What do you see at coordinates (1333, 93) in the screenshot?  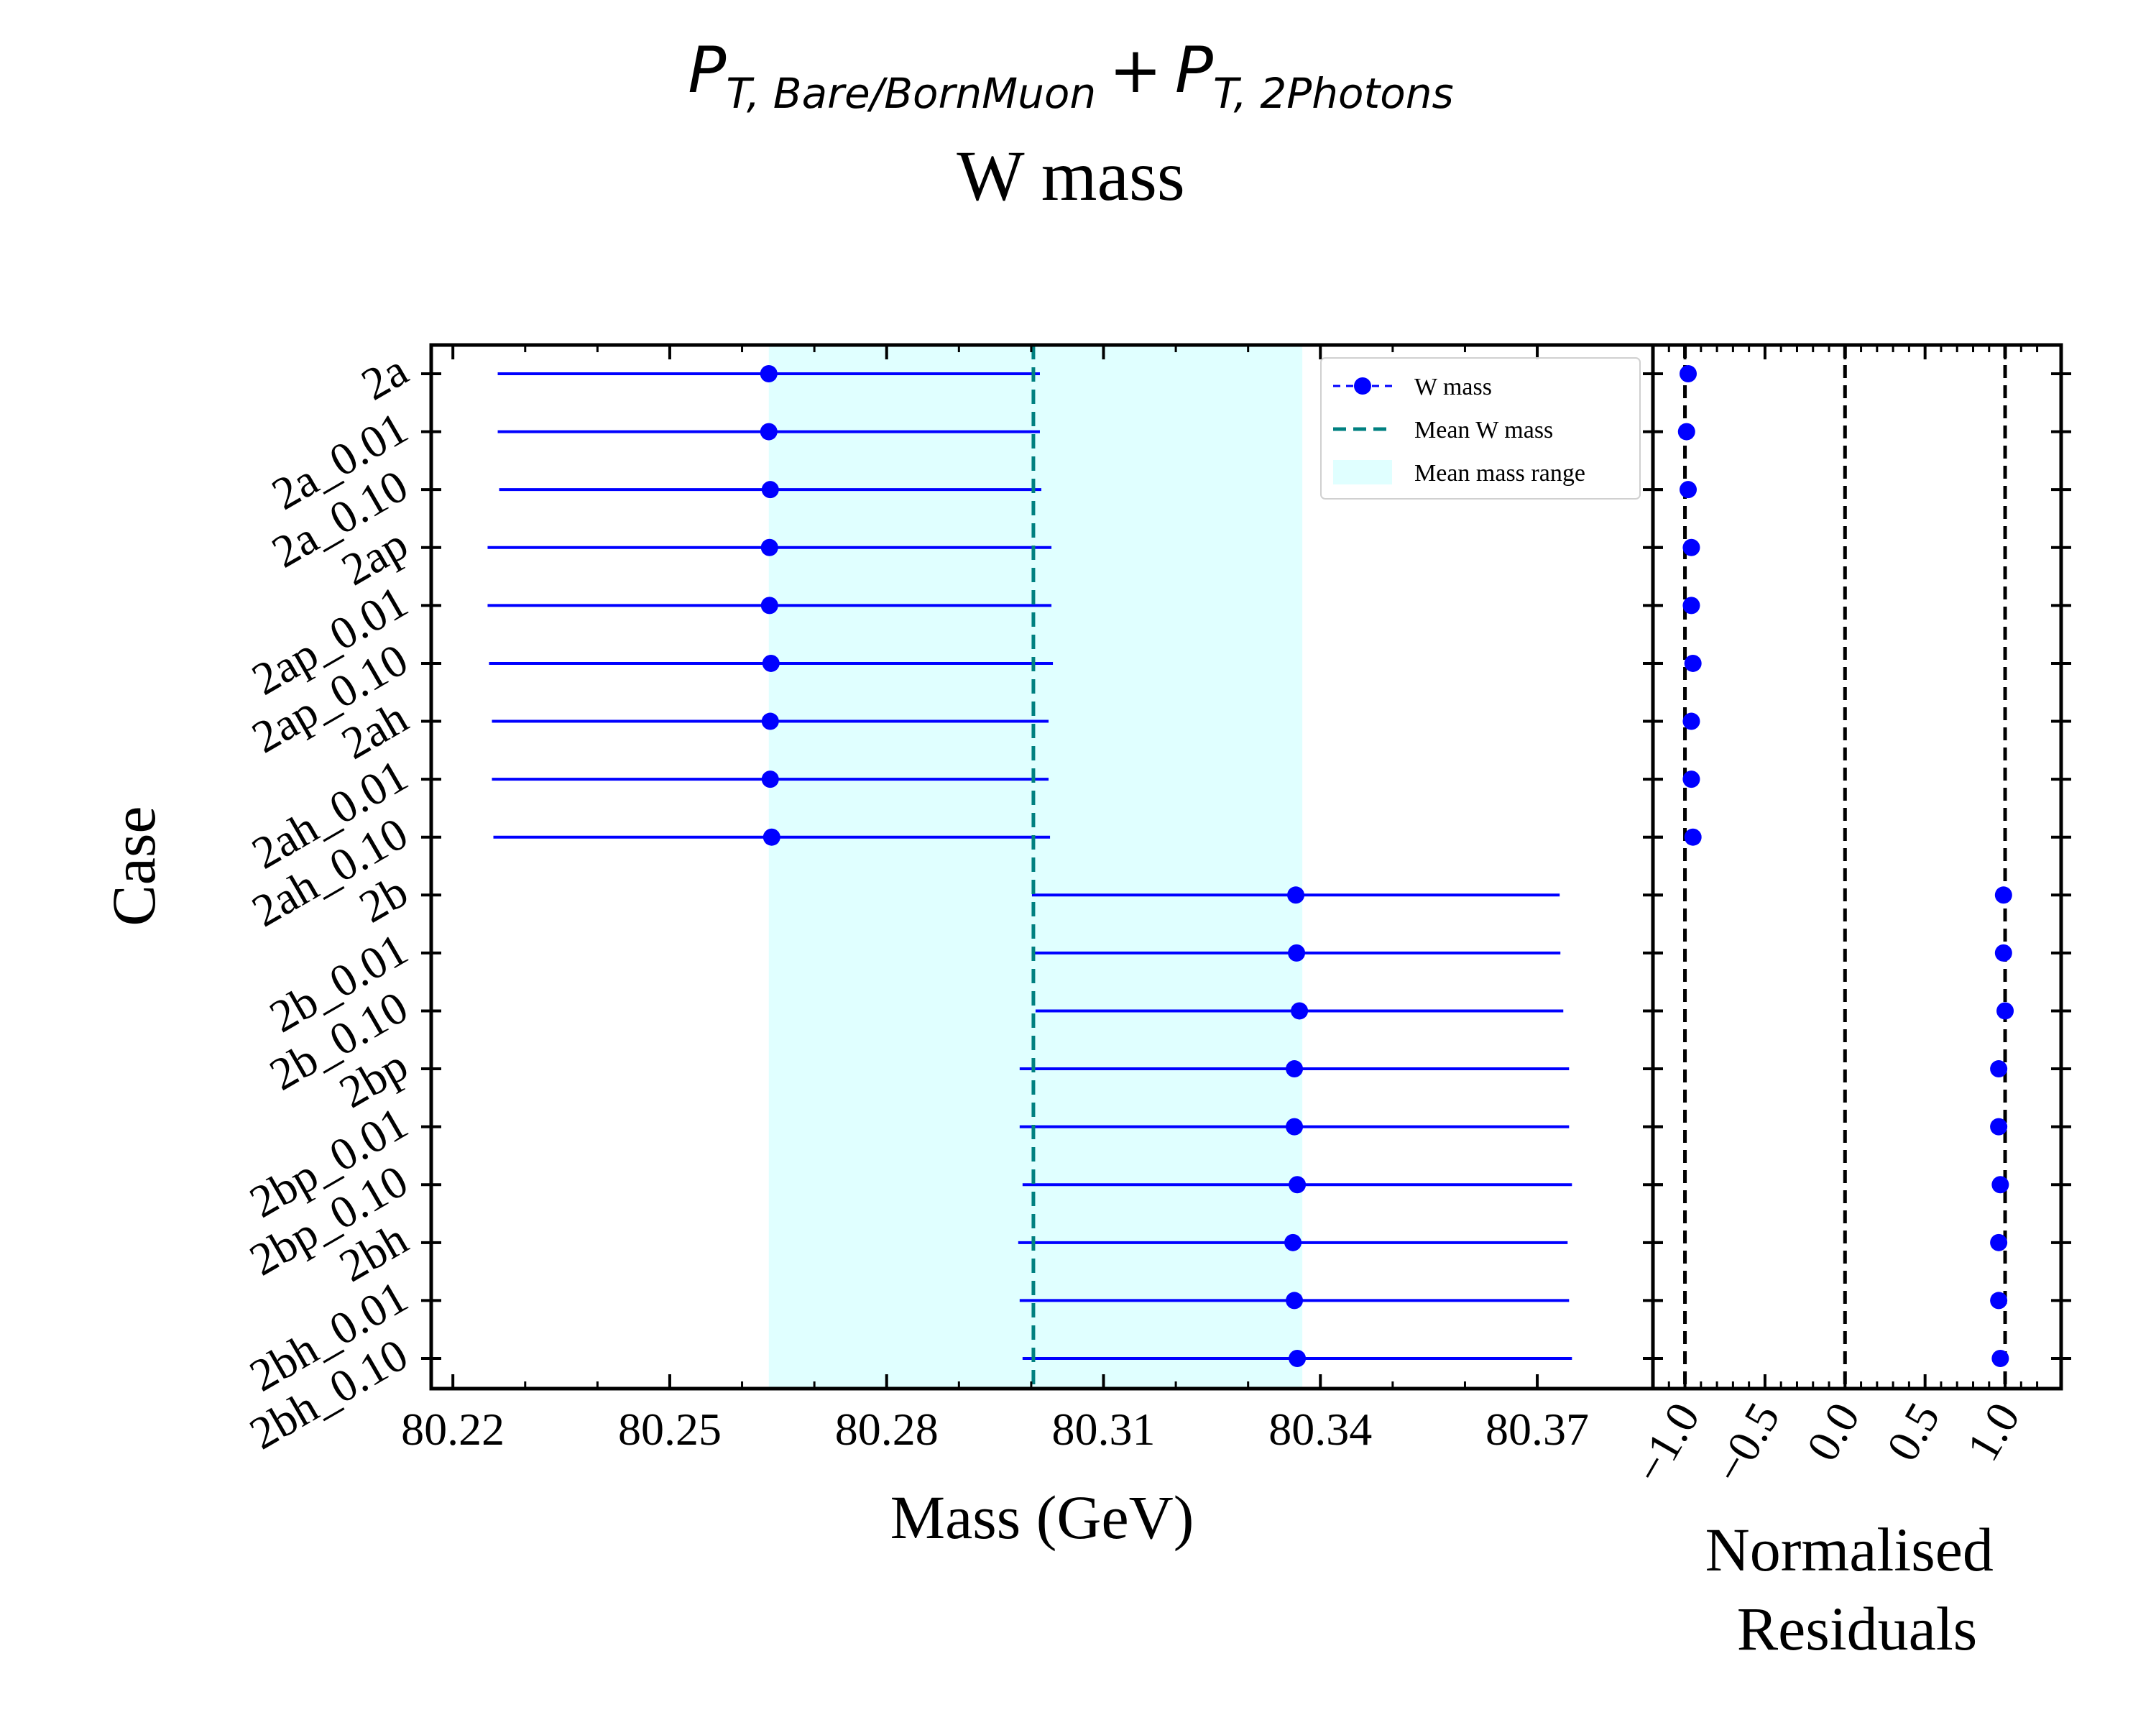 I see `title-term2-subscript: T, 2Photons` at bounding box center [1333, 93].